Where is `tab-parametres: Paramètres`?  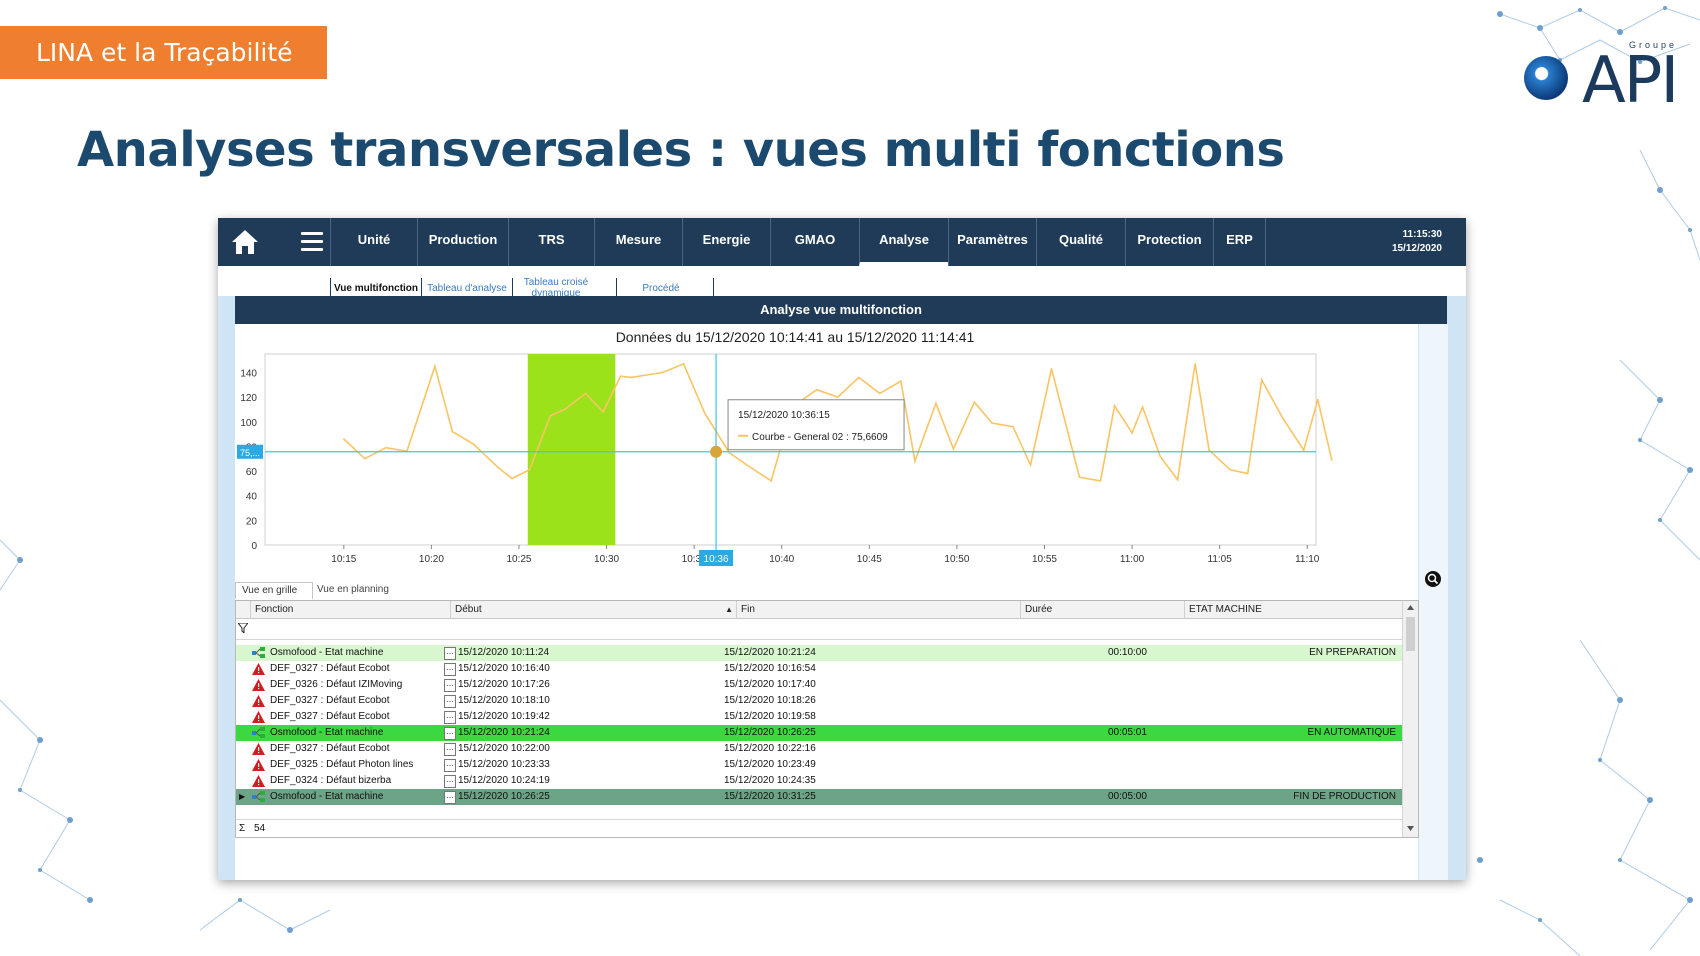 tab-parametres: Paramètres is located at coordinates (992, 242).